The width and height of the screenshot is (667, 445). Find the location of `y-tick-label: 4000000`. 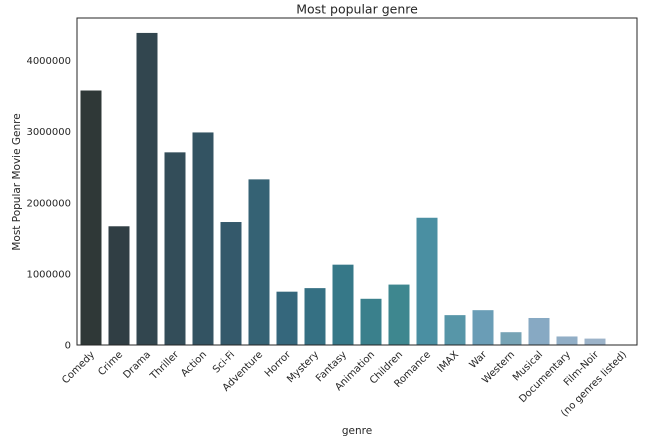

y-tick-label: 4000000 is located at coordinates (48, 61).